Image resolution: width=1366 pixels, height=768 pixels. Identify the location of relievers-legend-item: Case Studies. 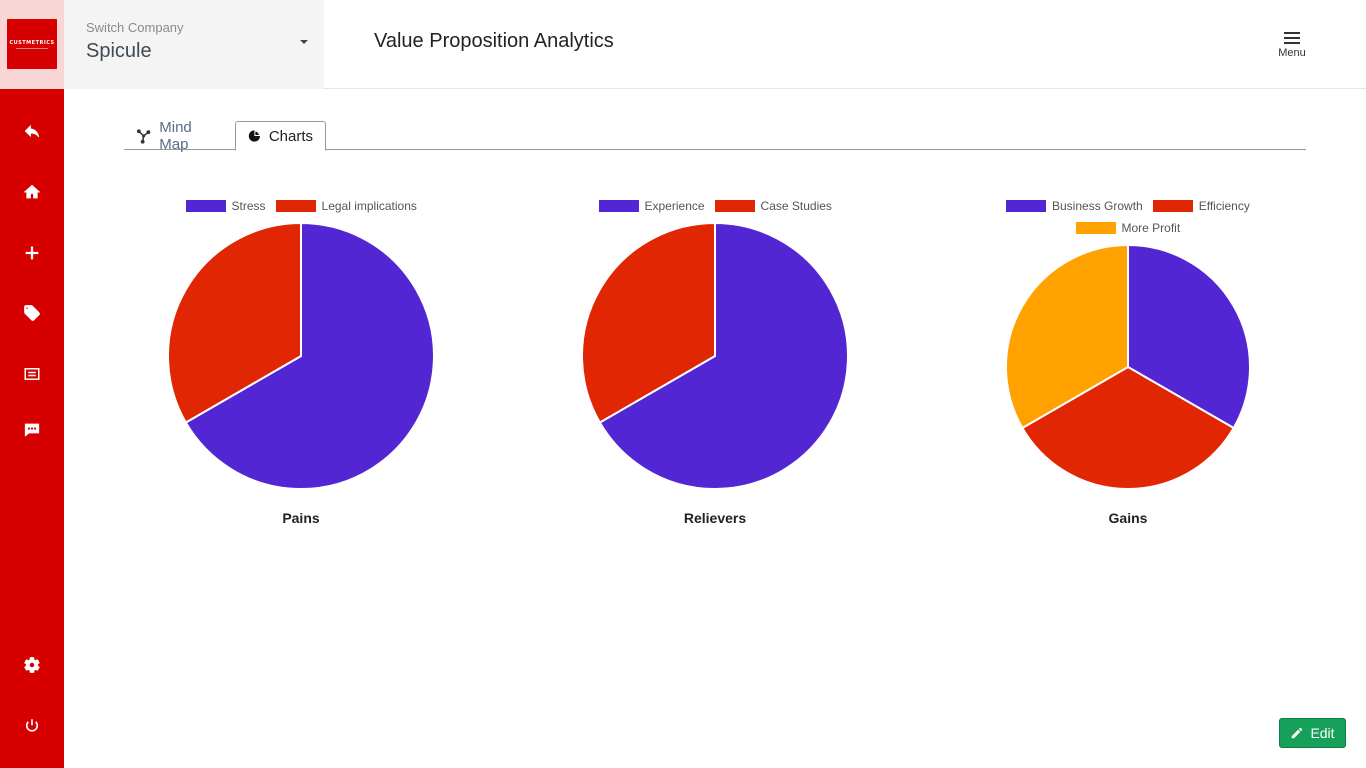
(773, 206).